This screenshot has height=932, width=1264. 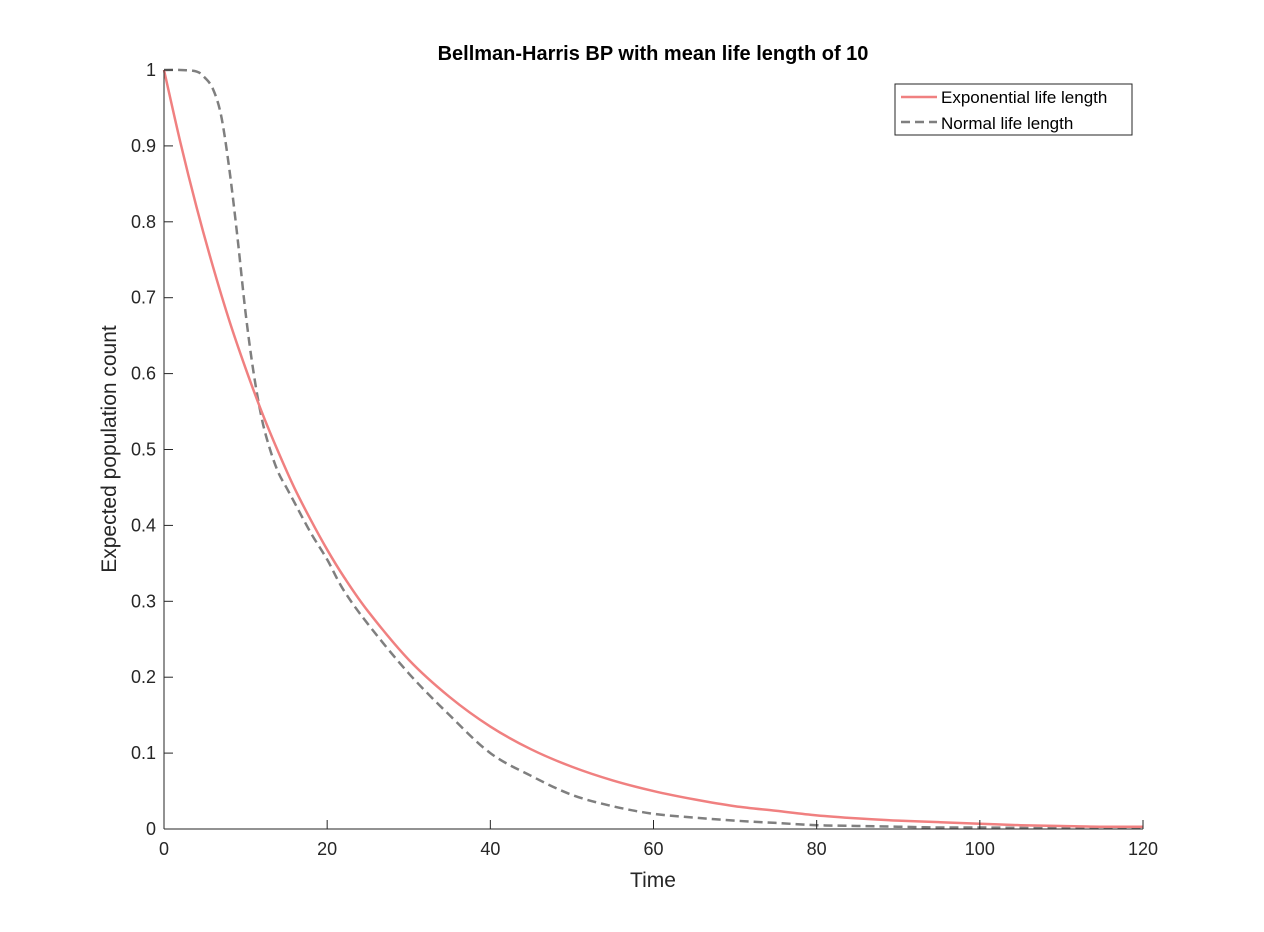 I want to click on y-tick-label: 0.8, so click(x=143, y=222).